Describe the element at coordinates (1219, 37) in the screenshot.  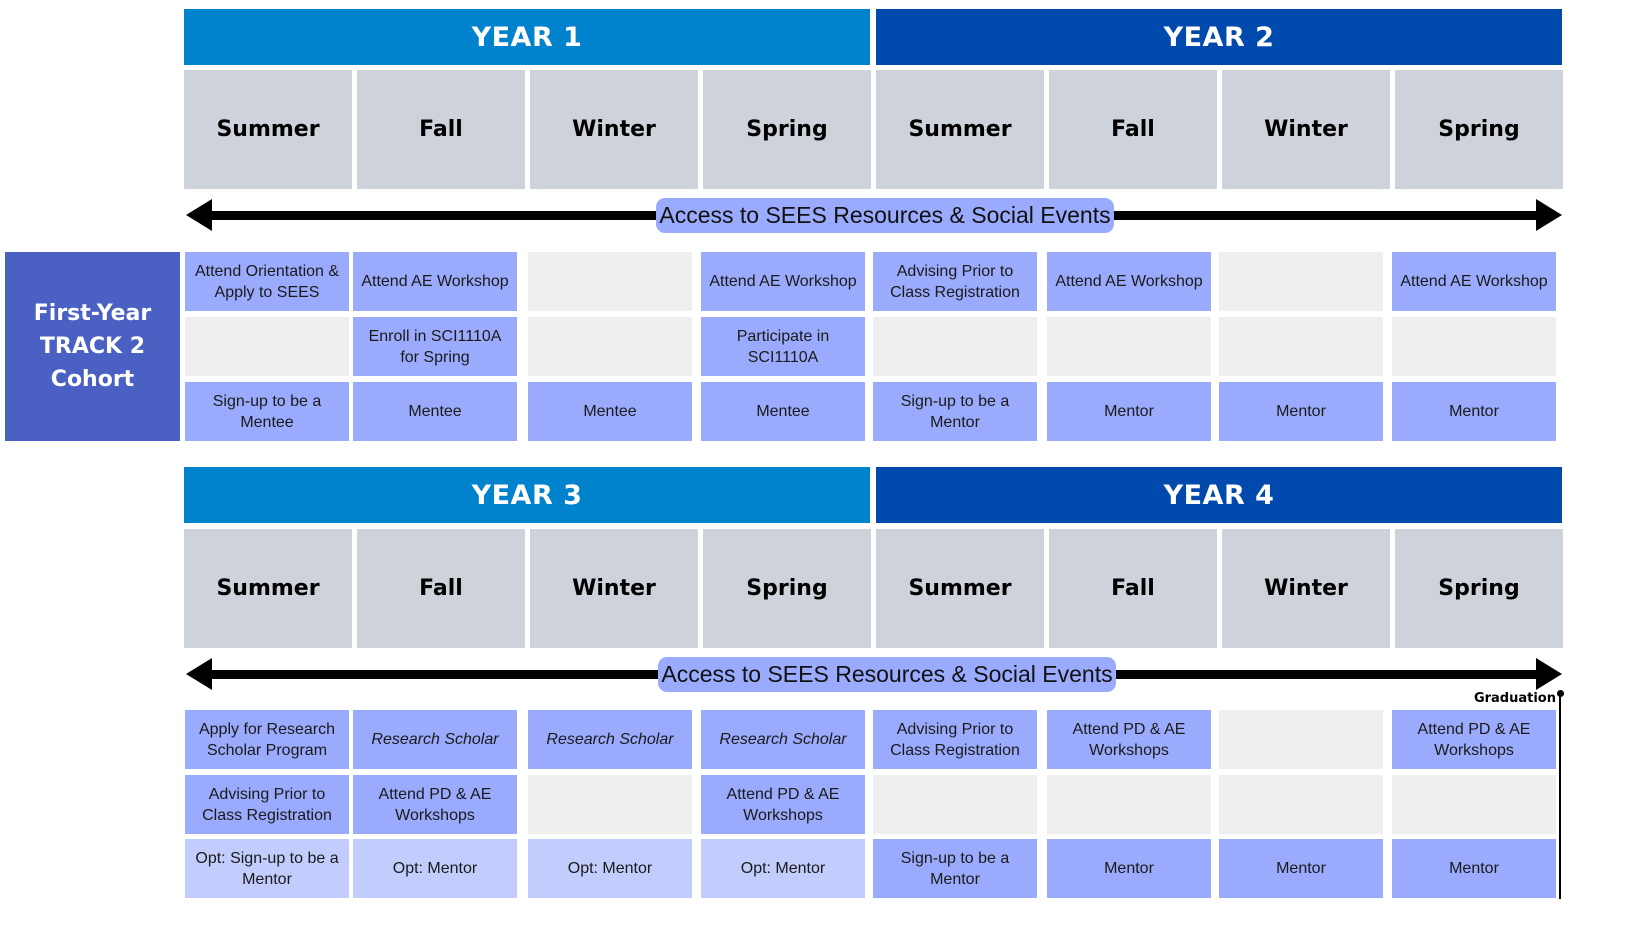
I see `year-header: YEAR 2` at that location.